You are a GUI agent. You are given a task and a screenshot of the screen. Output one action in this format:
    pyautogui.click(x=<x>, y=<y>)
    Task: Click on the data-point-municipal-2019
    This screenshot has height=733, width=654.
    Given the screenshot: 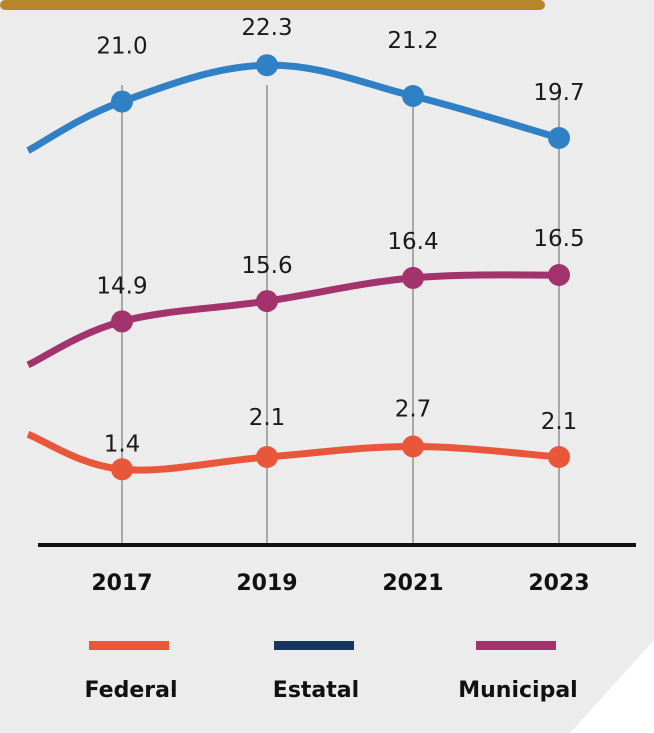 What is the action you would take?
    pyautogui.click(x=267, y=301)
    